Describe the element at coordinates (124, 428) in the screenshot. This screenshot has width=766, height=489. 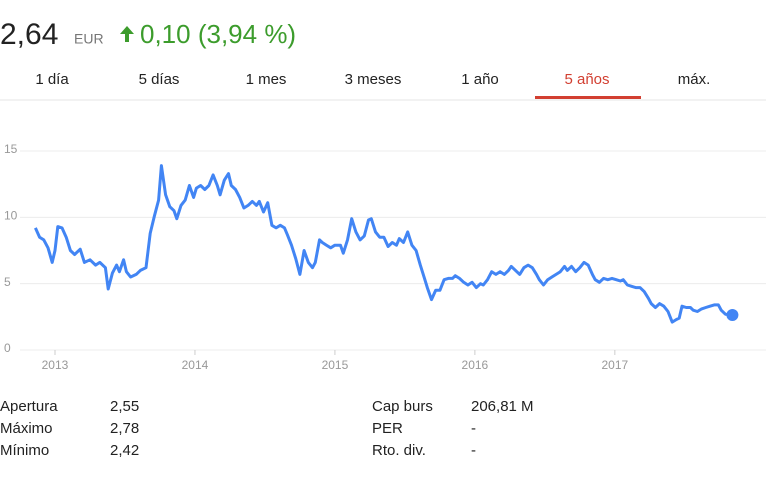
I see `stat-value: 2,78` at that location.